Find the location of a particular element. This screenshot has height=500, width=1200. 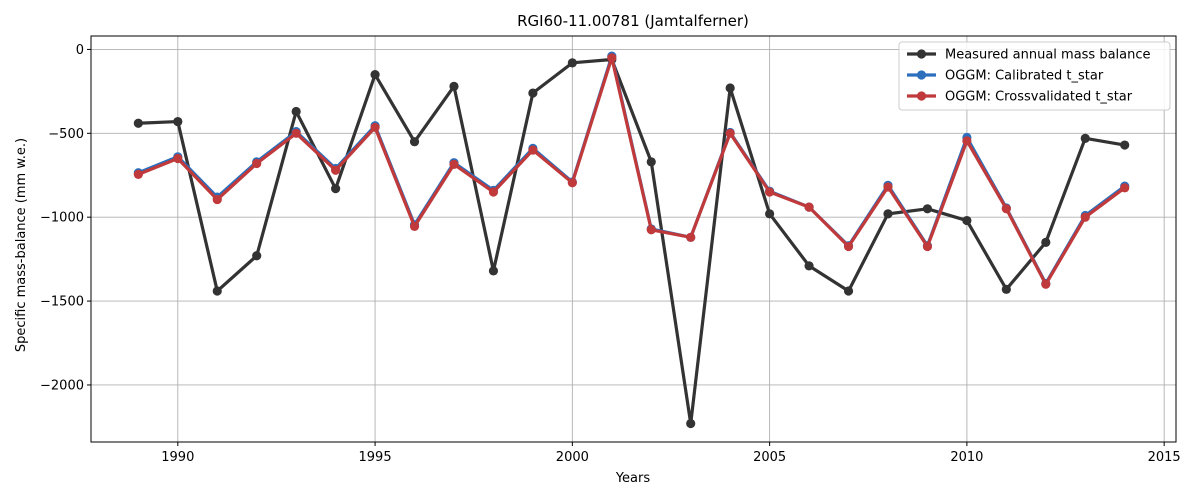

y-tick-label: −1000 is located at coordinates (62, 218).